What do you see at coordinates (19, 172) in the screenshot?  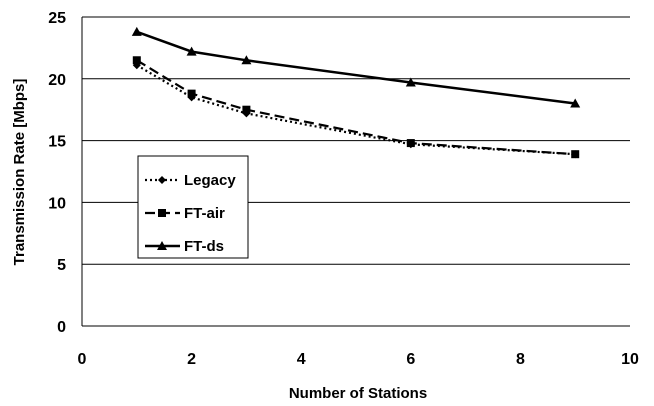 I see `y-axis-title: Transmission Rate [Mbps]` at bounding box center [19, 172].